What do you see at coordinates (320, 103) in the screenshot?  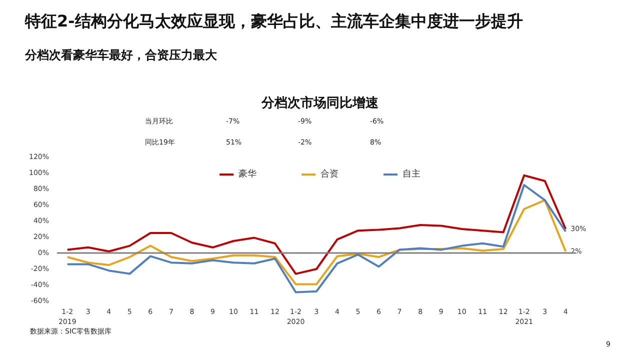 I see `text: 分档次市场同比增速` at bounding box center [320, 103].